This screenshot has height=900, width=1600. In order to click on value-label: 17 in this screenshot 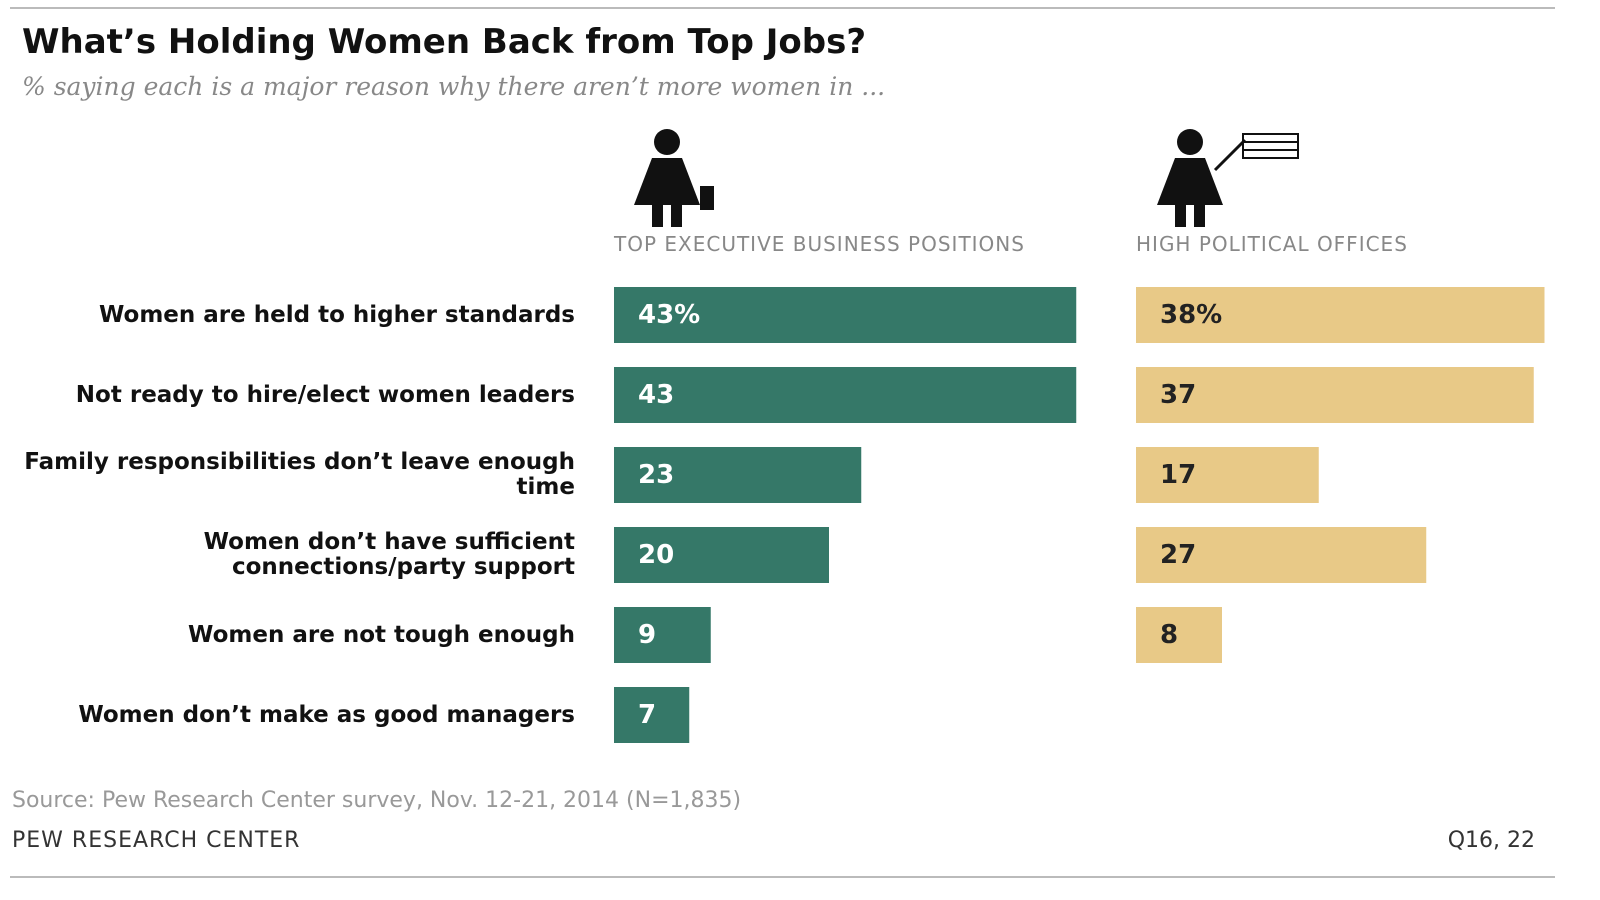, I will do `click(1178, 475)`.